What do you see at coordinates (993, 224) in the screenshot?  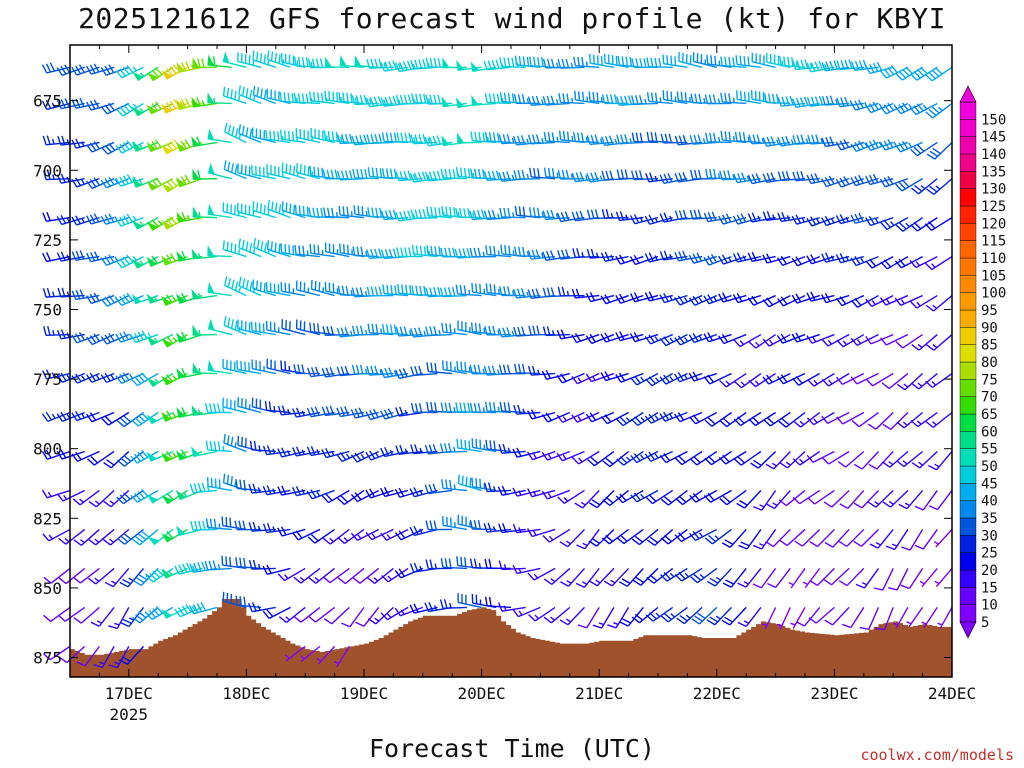 I see `colorbar-label: 120` at bounding box center [993, 224].